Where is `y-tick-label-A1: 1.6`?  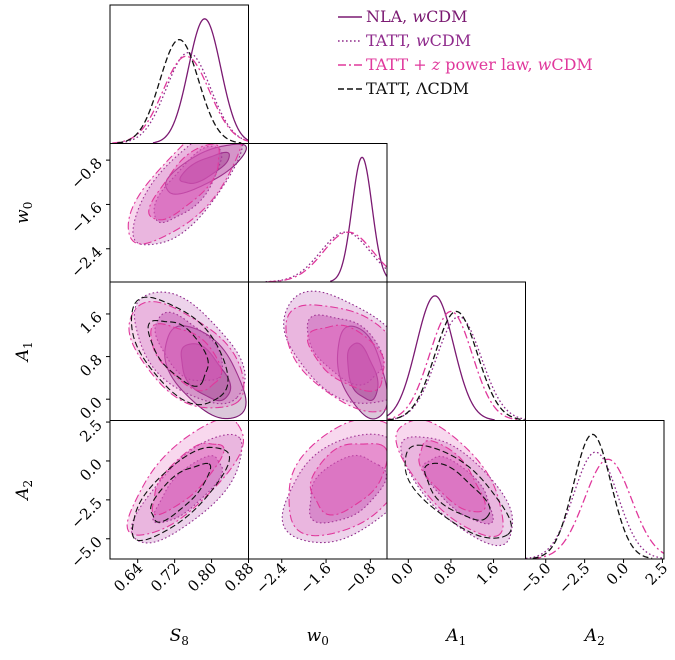
y-tick-label-A1: 1.6 is located at coordinates (91, 323).